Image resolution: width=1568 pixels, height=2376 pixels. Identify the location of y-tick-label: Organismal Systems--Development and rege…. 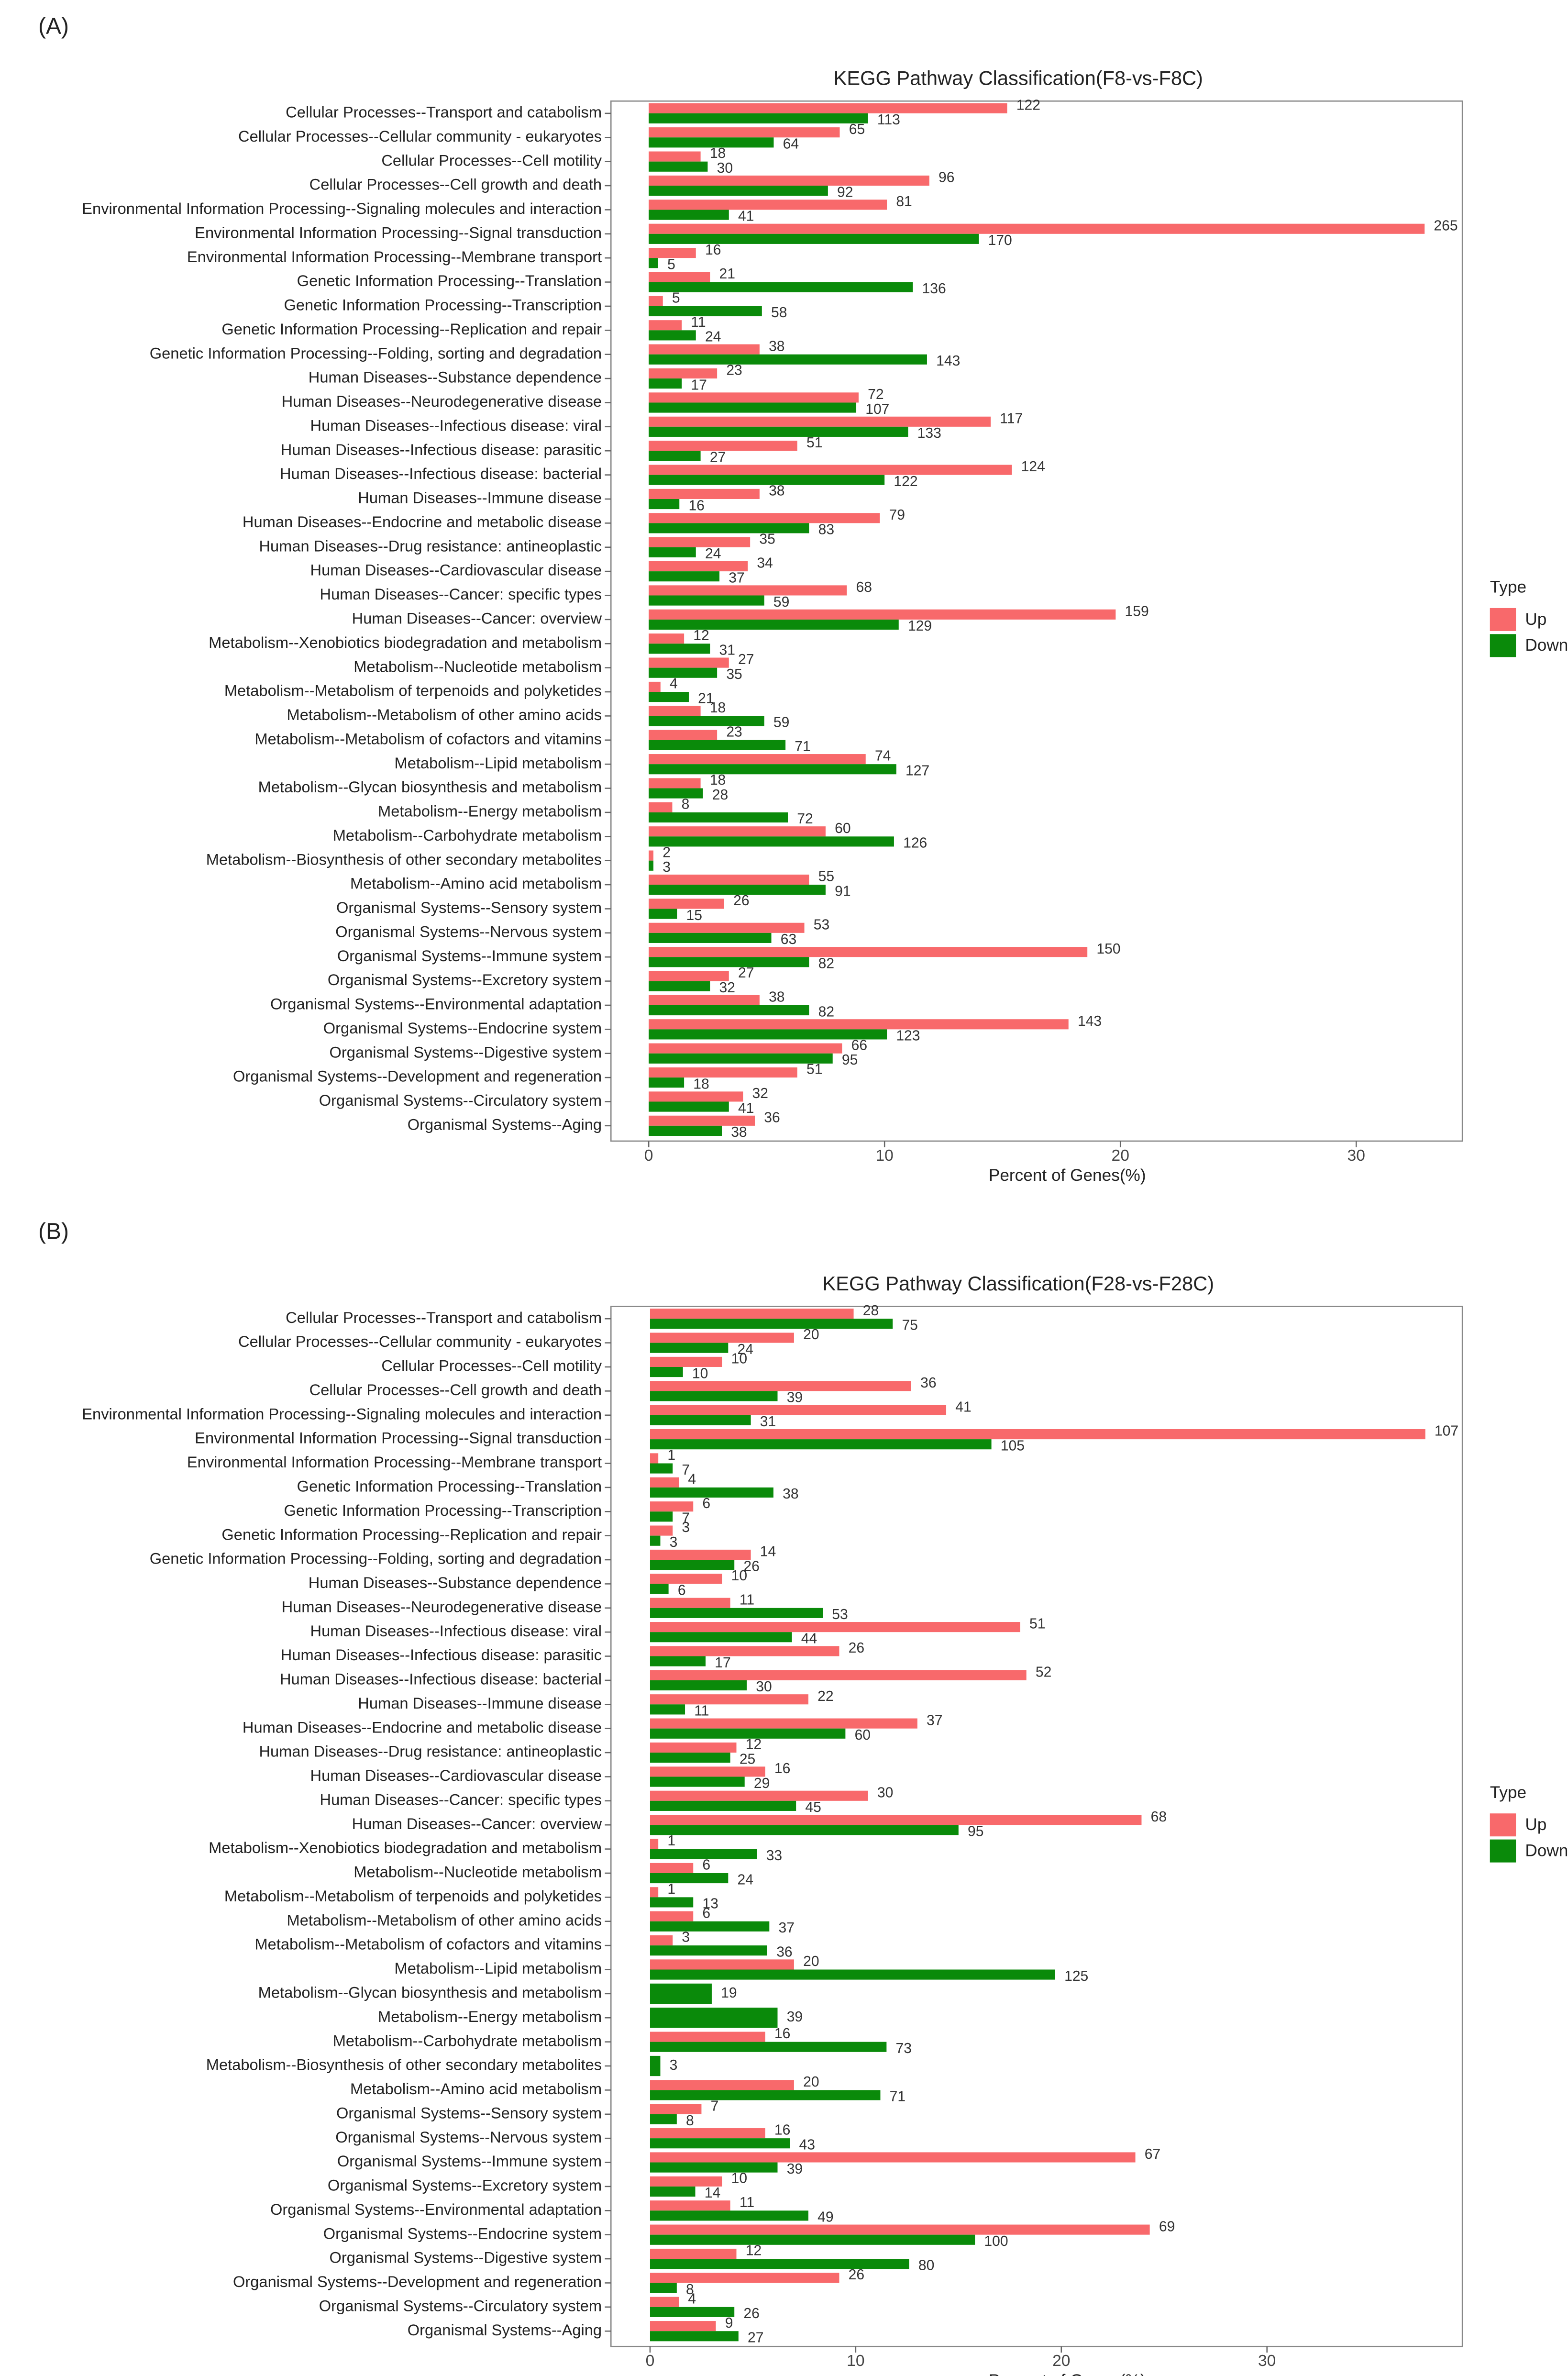
(417, 2281).